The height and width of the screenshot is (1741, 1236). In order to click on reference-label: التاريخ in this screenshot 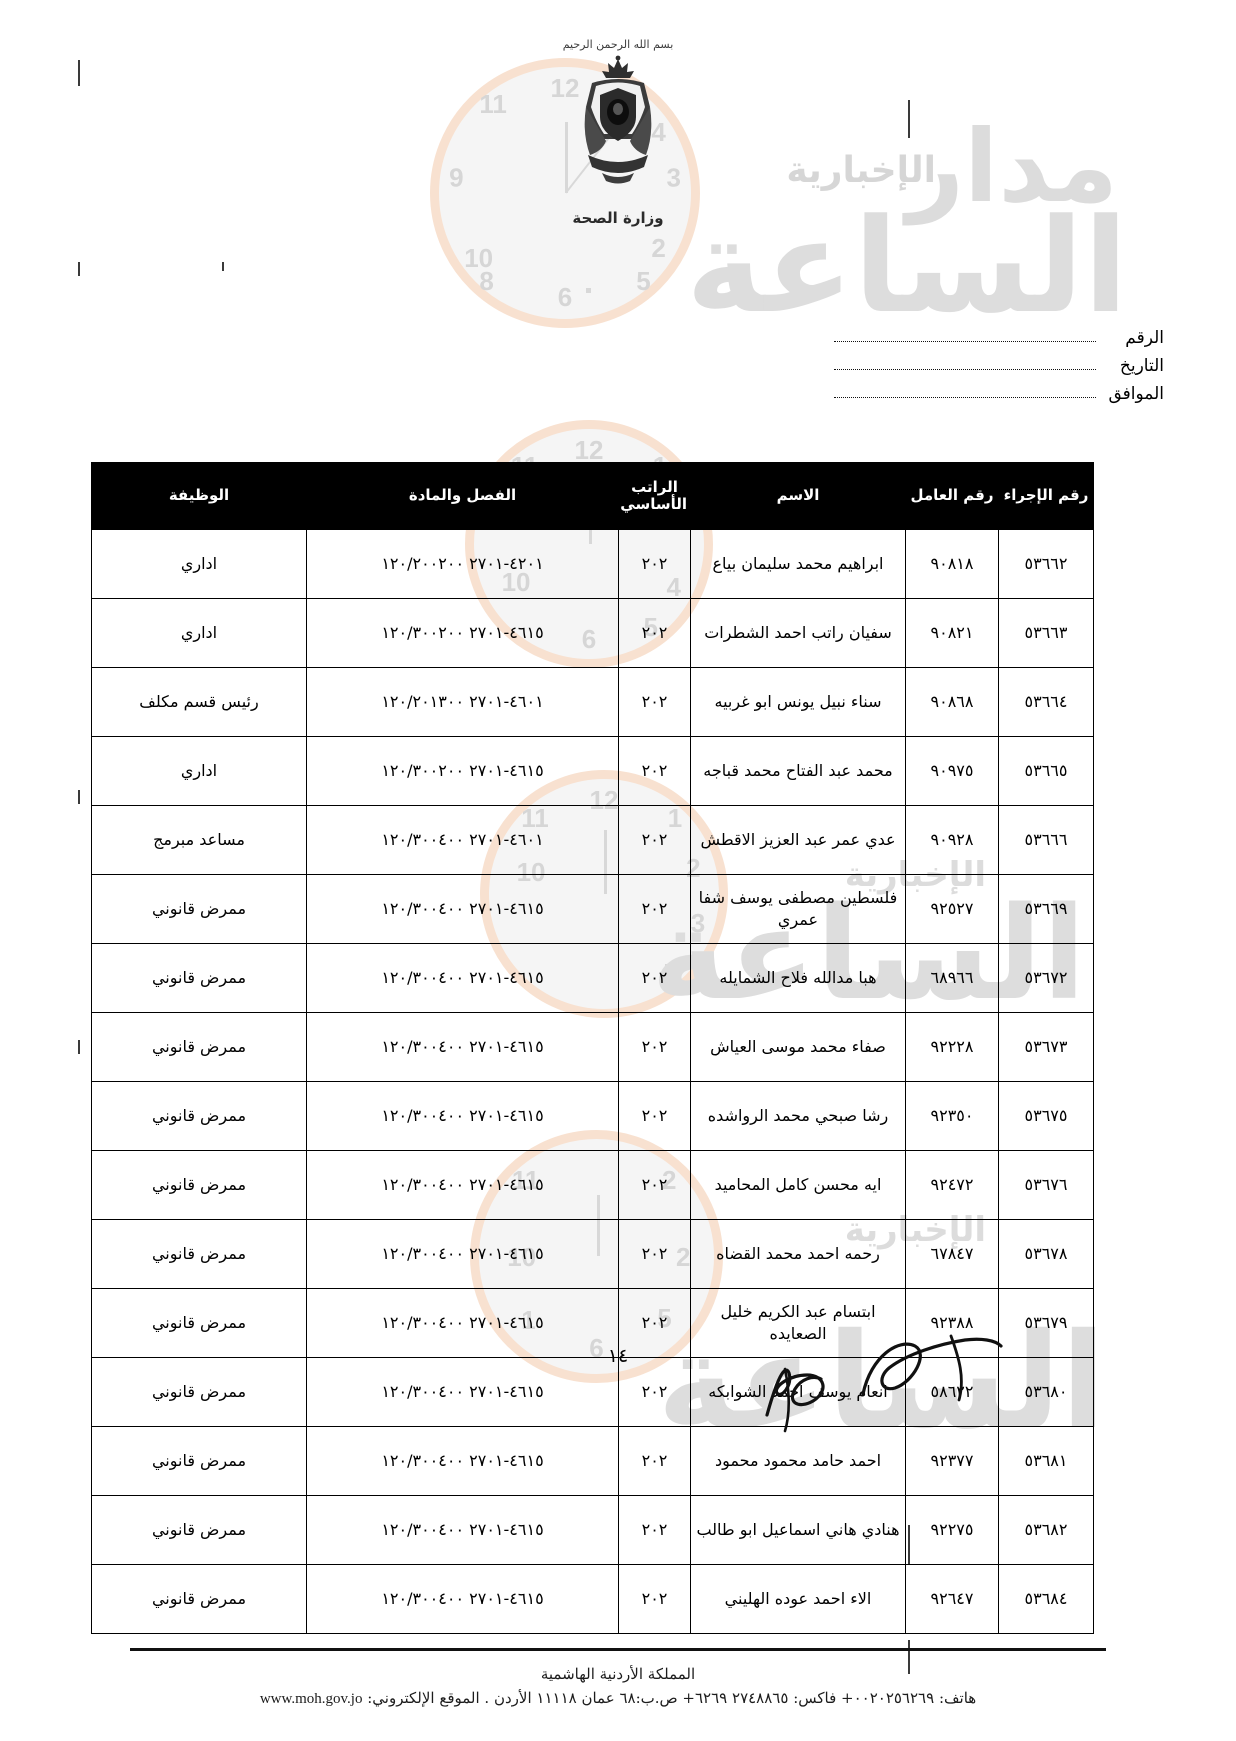, I will do `click(1141, 366)`.